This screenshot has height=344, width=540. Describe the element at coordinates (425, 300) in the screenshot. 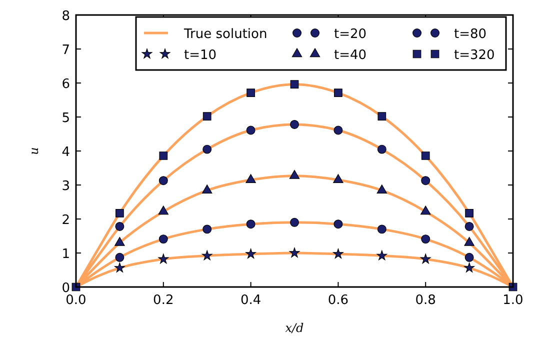

I see `x-tick-label: 0.8` at that location.